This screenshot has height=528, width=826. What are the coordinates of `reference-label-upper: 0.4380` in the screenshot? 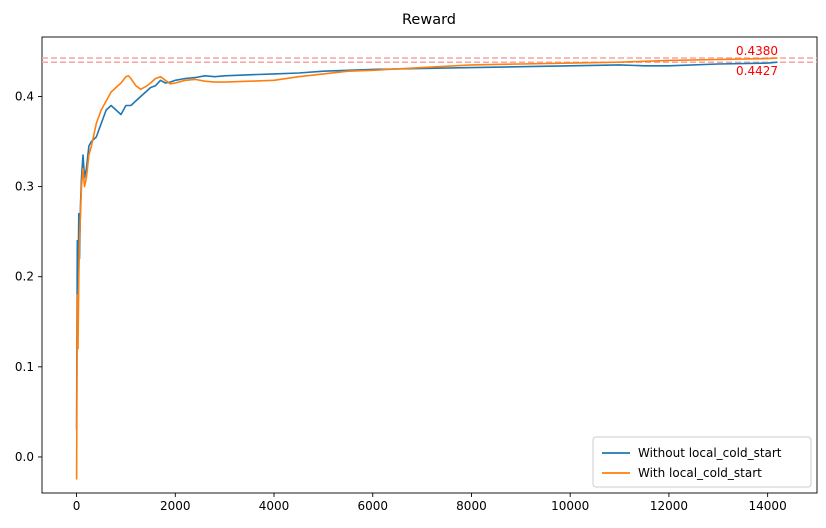 It's located at (757, 51).